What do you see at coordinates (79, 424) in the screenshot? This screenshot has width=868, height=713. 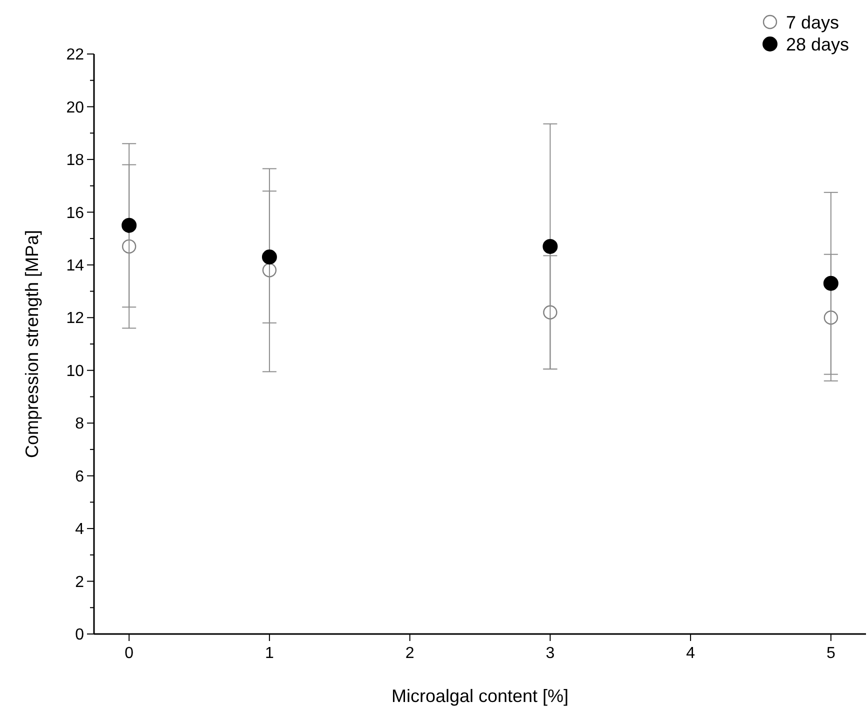 I see `y-tick-label: 8` at bounding box center [79, 424].